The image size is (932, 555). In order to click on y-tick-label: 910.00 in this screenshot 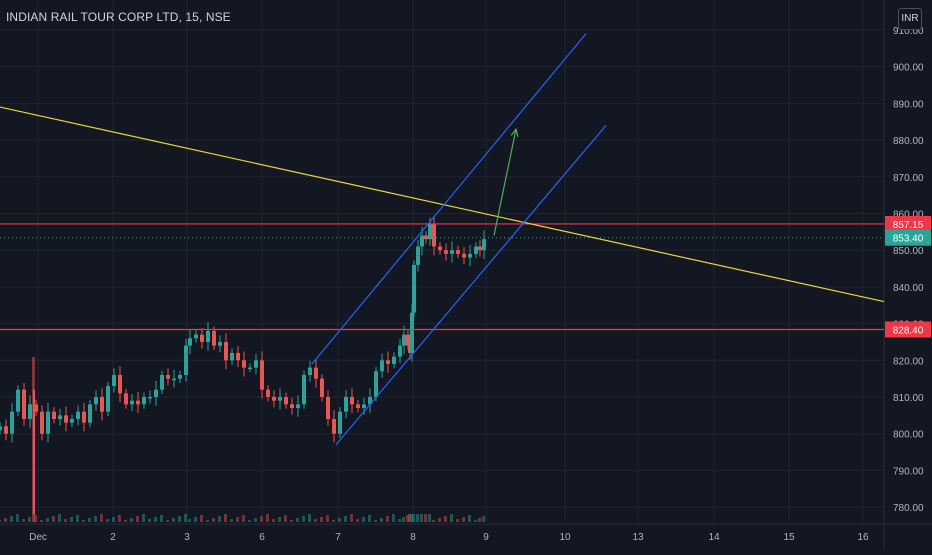, I will do `click(908, 31)`.